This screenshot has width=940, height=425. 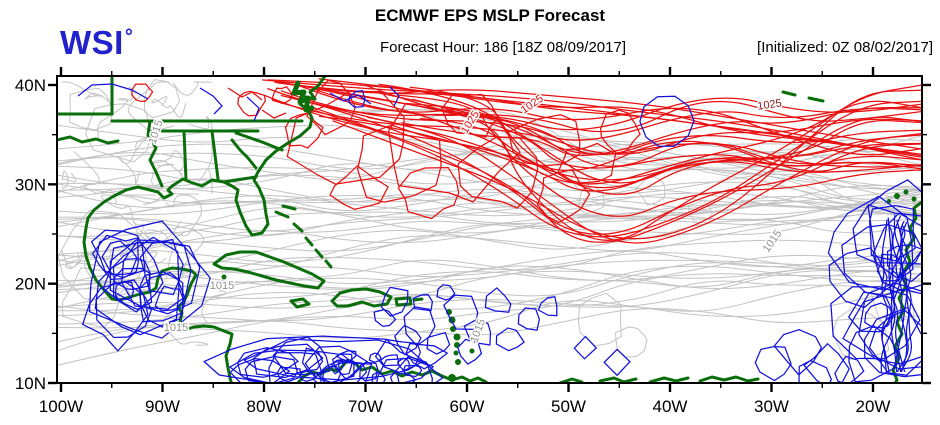 I want to click on initialized-label: [Initialized: 0Z 08/02/2017], so click(x=845, y=47).